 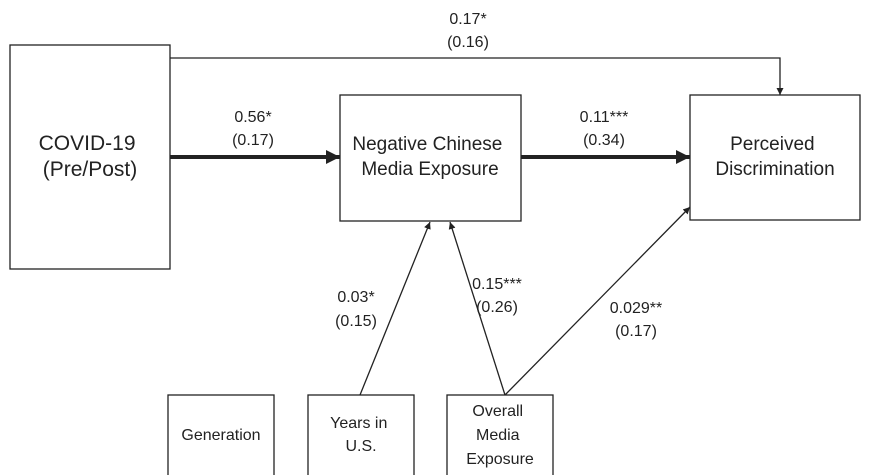 What do you see at coordinates (636, 320) in the screenshot?
I see `label-overall-to-perceived: 0.029** (0.17)` at bounding box center [636, 320].